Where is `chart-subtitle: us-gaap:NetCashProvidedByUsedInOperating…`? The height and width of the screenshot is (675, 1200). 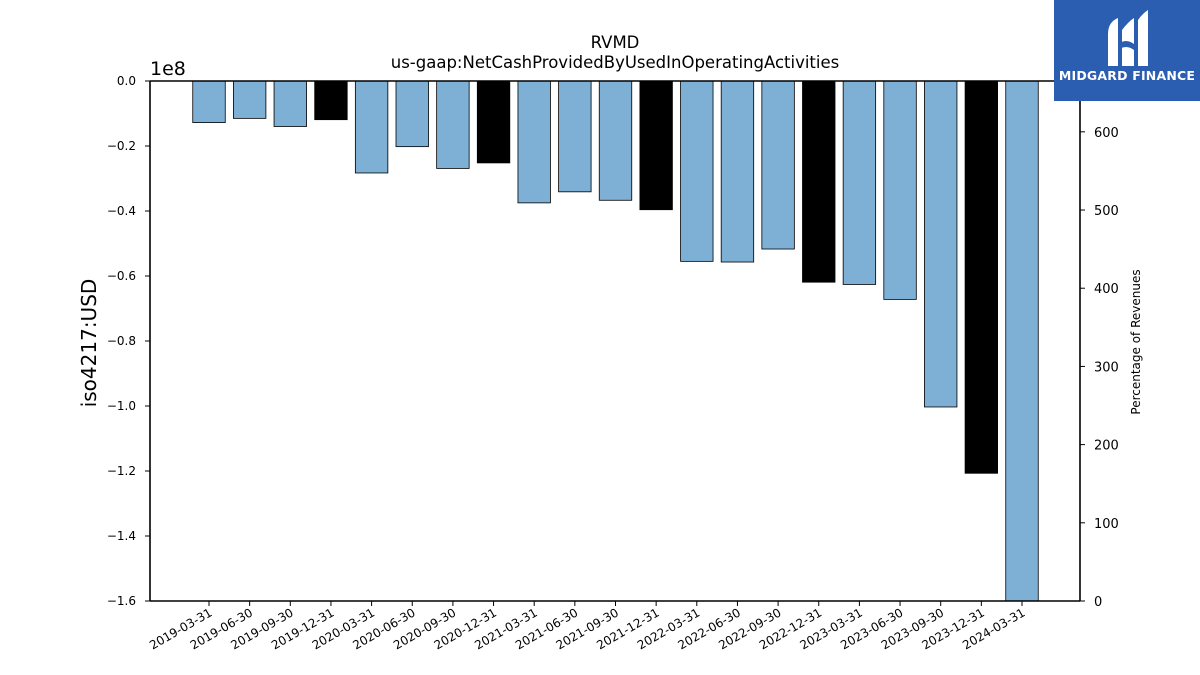
chart-subtitle: us-gaap:NetCashProvidedByUsedInOperating… is located at coordinates (615, 62).